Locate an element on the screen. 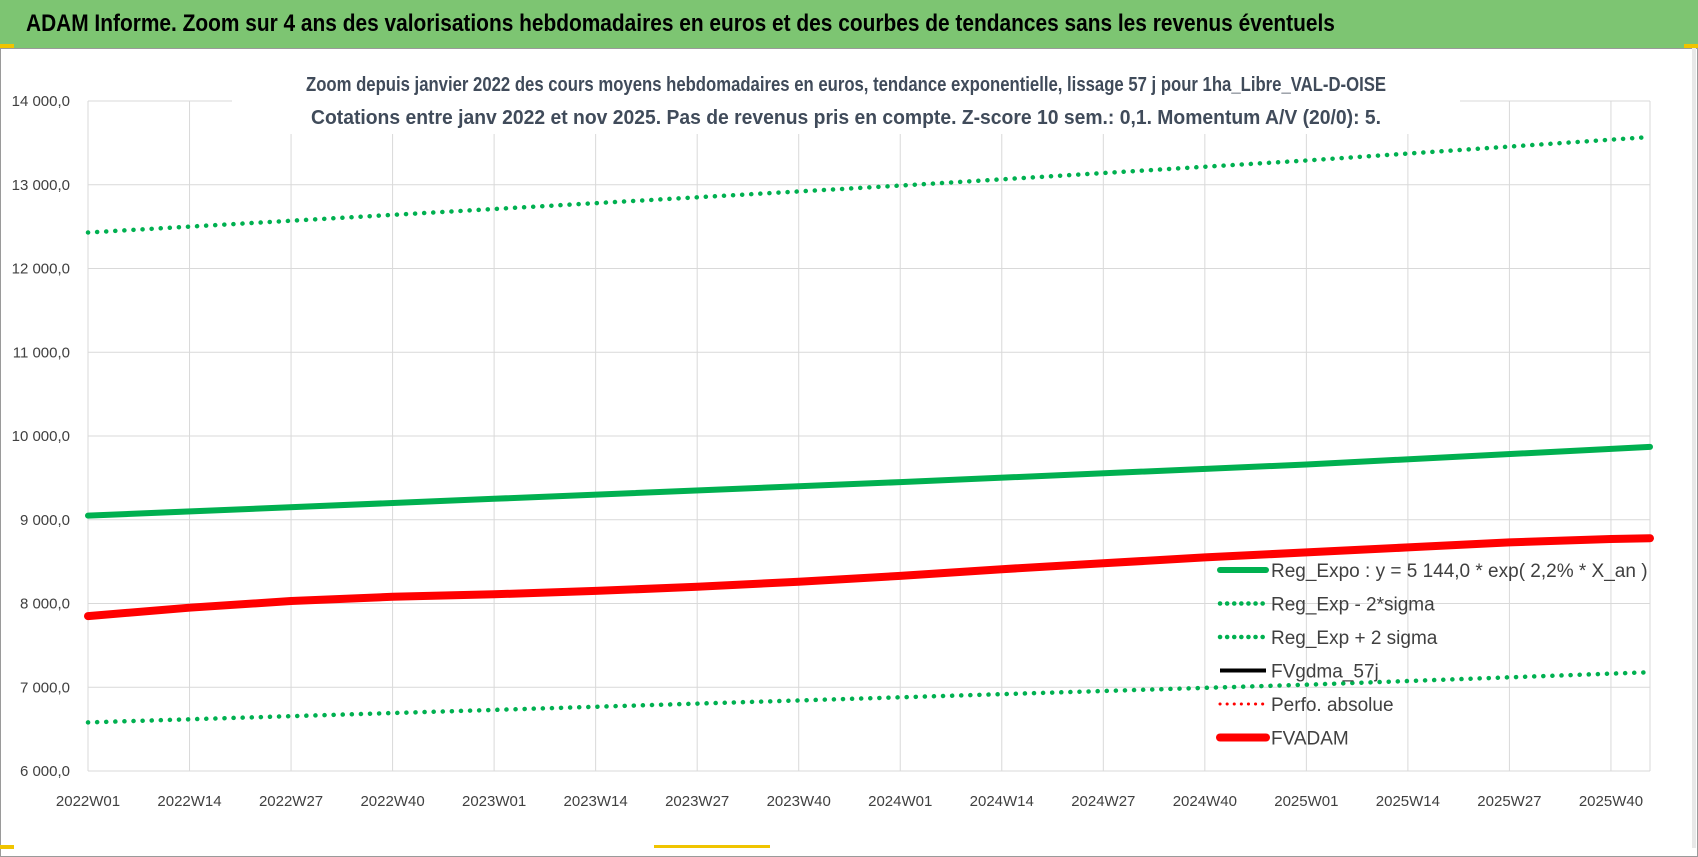  legend-label: Reg_Exp + 2 sigma is located at coordinates (1354, 638).